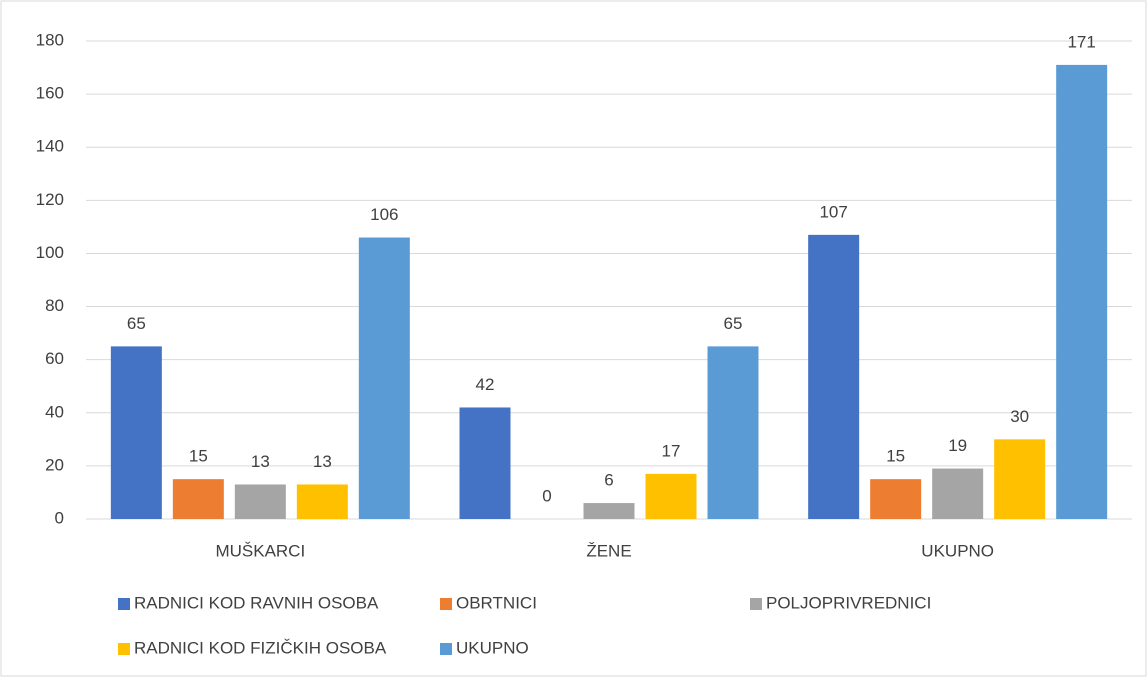 The image size is (1147, 682). I want to click on data-label: 6, so click(608, 480).